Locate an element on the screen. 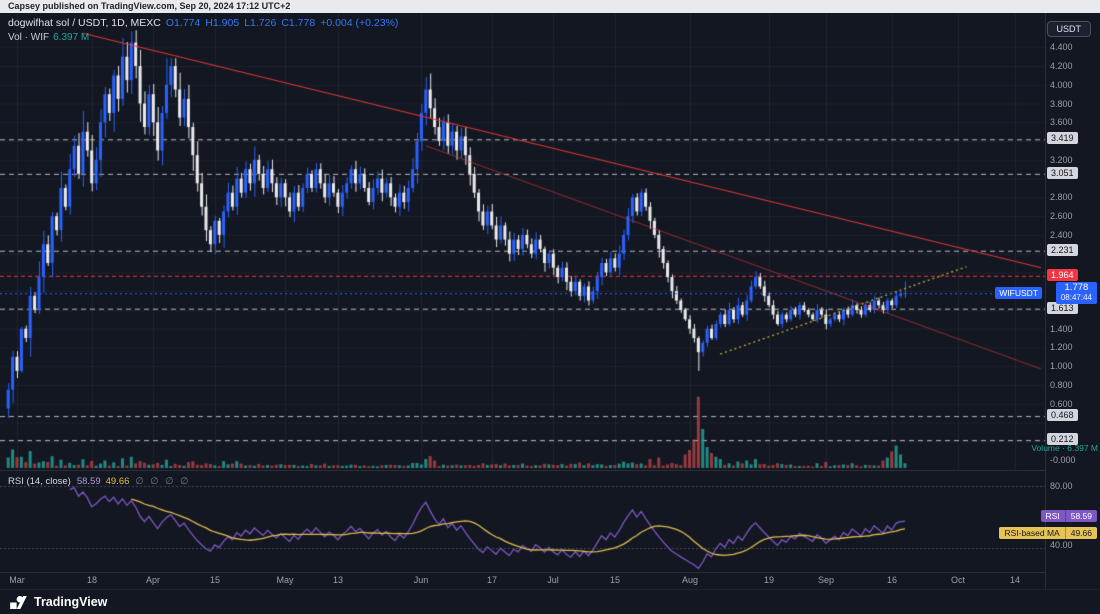 The image size is (1100, 614). price-tick: 4.000 is located at coordinates (1061, 85).